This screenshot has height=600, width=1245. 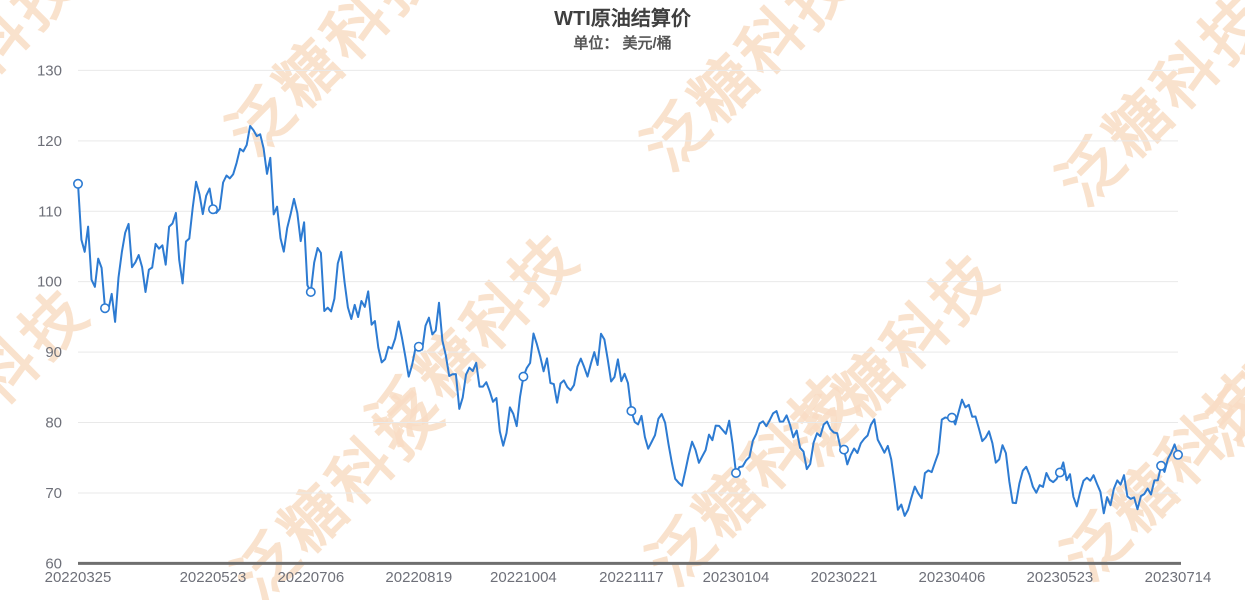 What do you see at coordinates (523, 577) in the screenshot?
I see `x-tick-label-20221004: 20221004` at bounding box center [523, 577].